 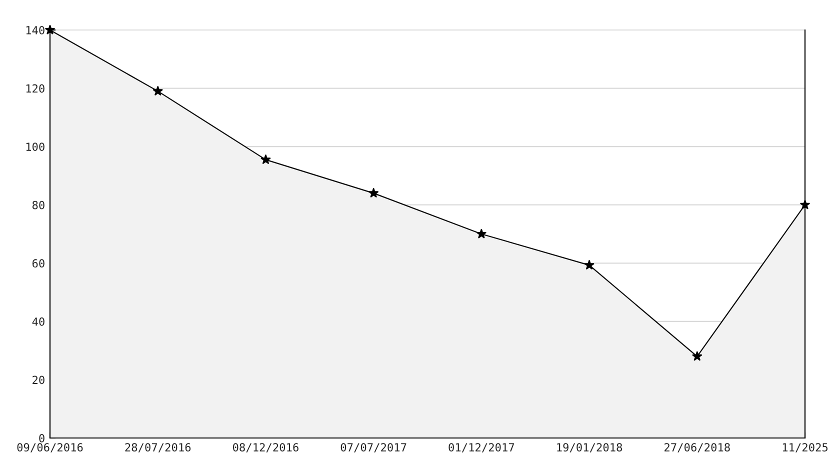 What do you see at coordinates (35, 146) in the screenshot?
I see `y-tick-label: 100` at bounding box center [35, 146].